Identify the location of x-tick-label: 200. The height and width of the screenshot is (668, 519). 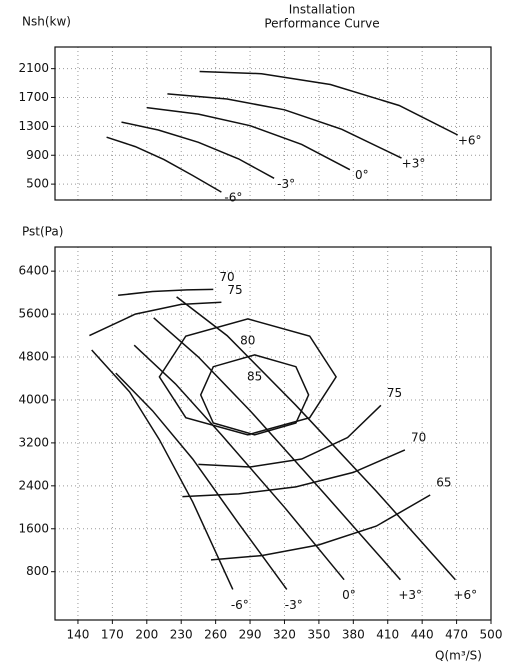
(146, 635).